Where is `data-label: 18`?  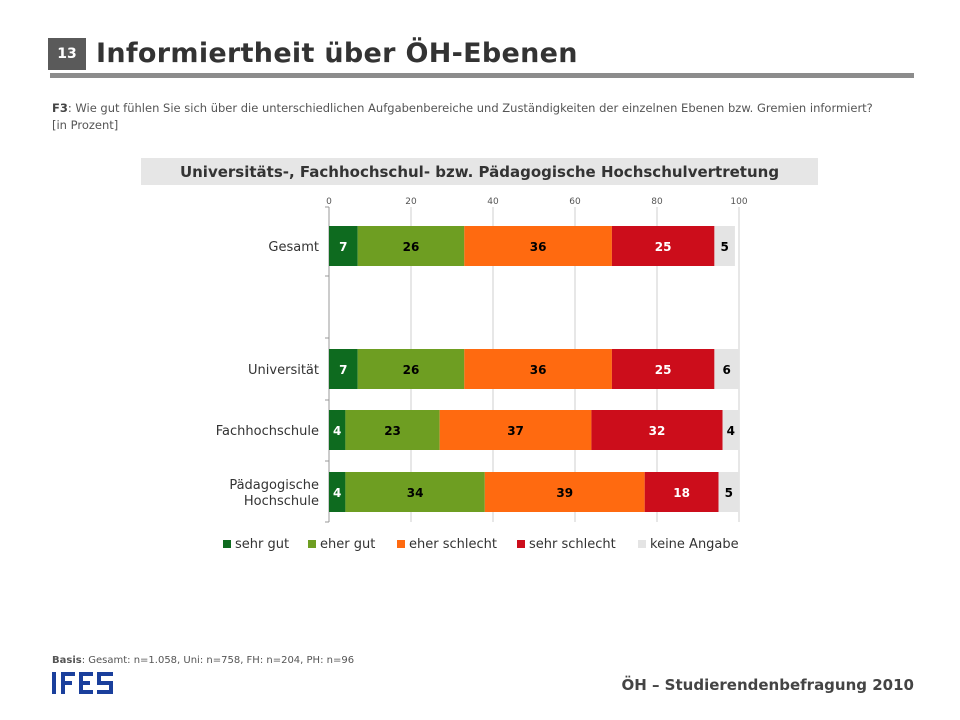 data-label: 18 is located at coordinates (681, 493).